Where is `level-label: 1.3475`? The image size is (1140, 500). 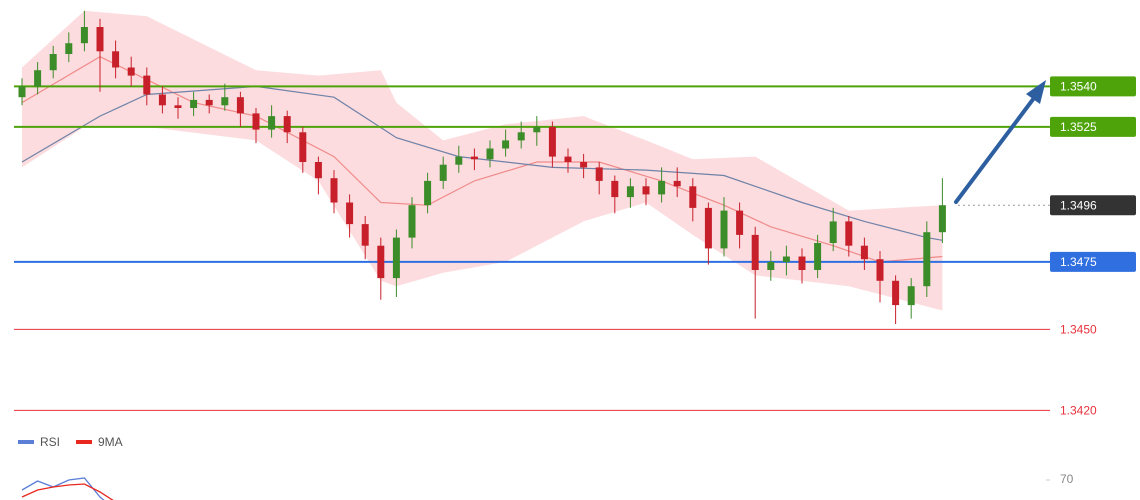
level-label: 1.3475 is located at coordinates (1078, 262).